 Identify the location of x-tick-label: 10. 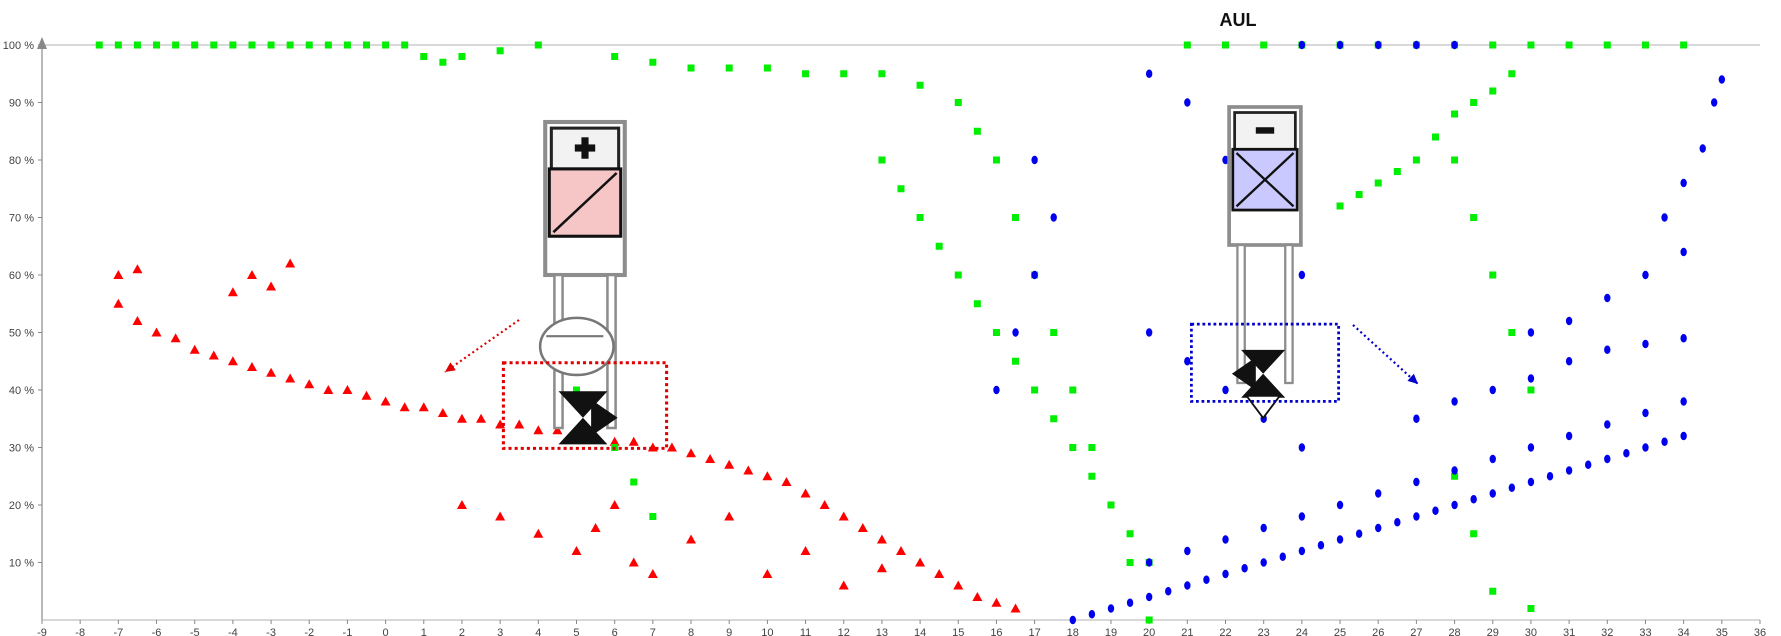
(767, 631).